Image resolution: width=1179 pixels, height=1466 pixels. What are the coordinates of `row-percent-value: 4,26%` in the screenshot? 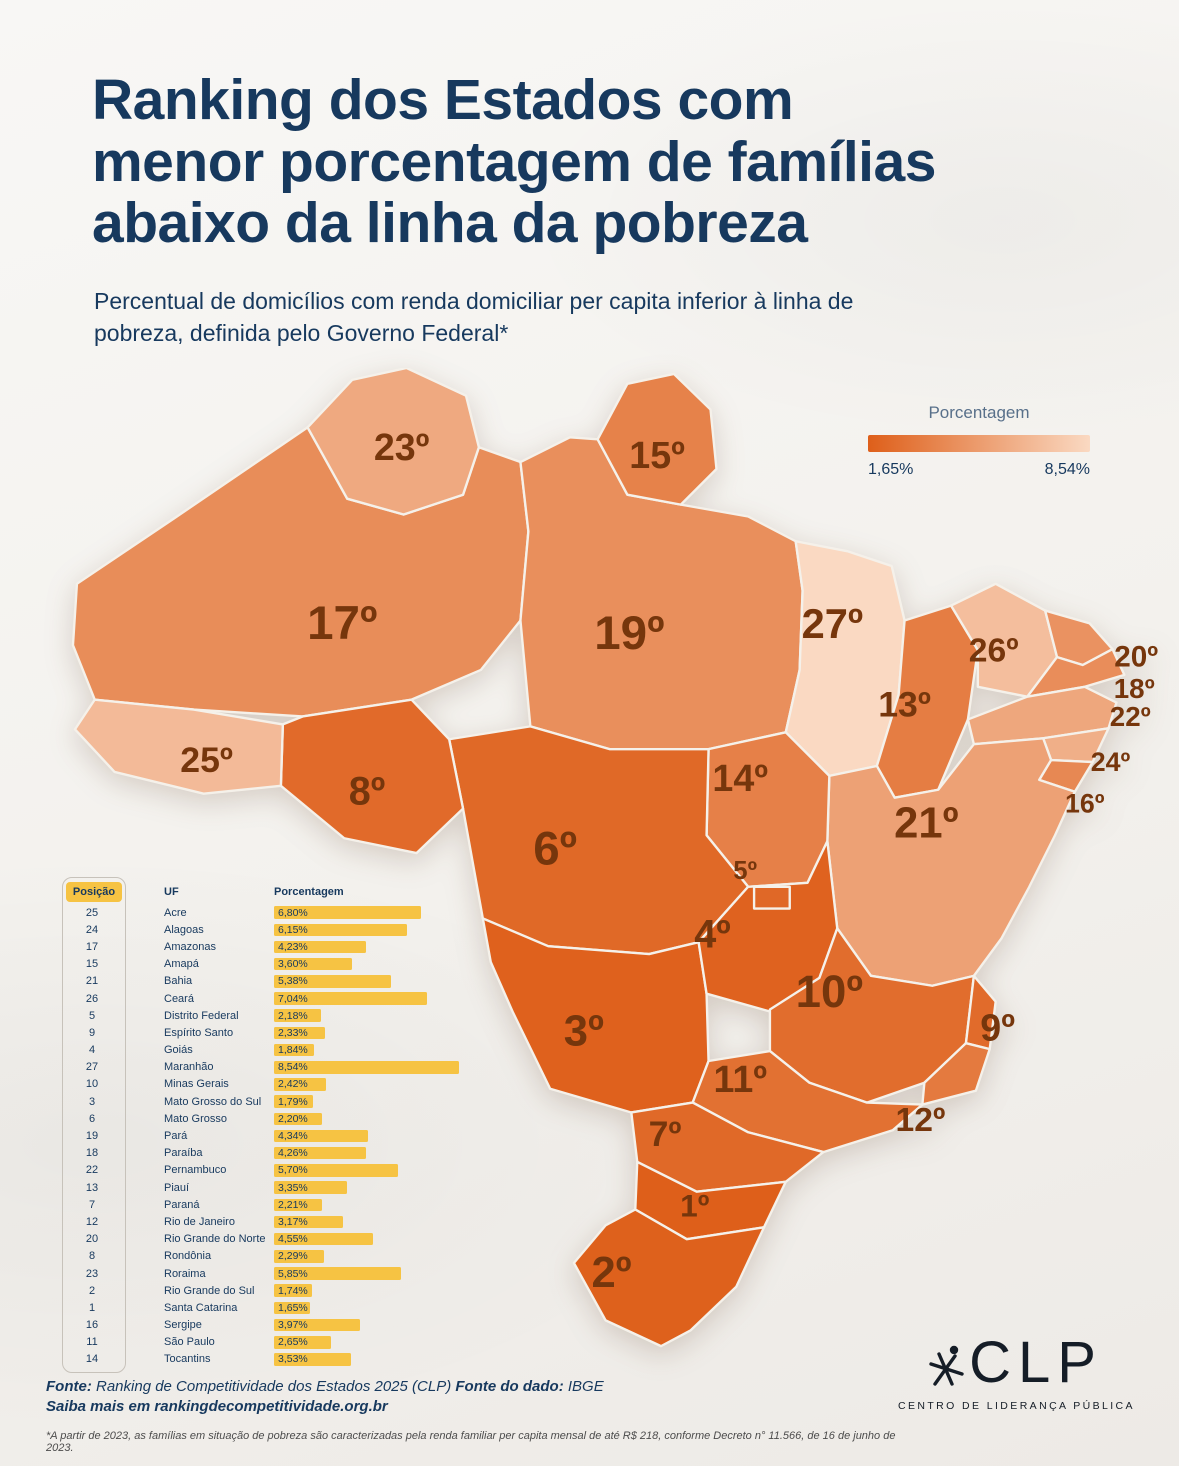 It's located at (293, 1153).